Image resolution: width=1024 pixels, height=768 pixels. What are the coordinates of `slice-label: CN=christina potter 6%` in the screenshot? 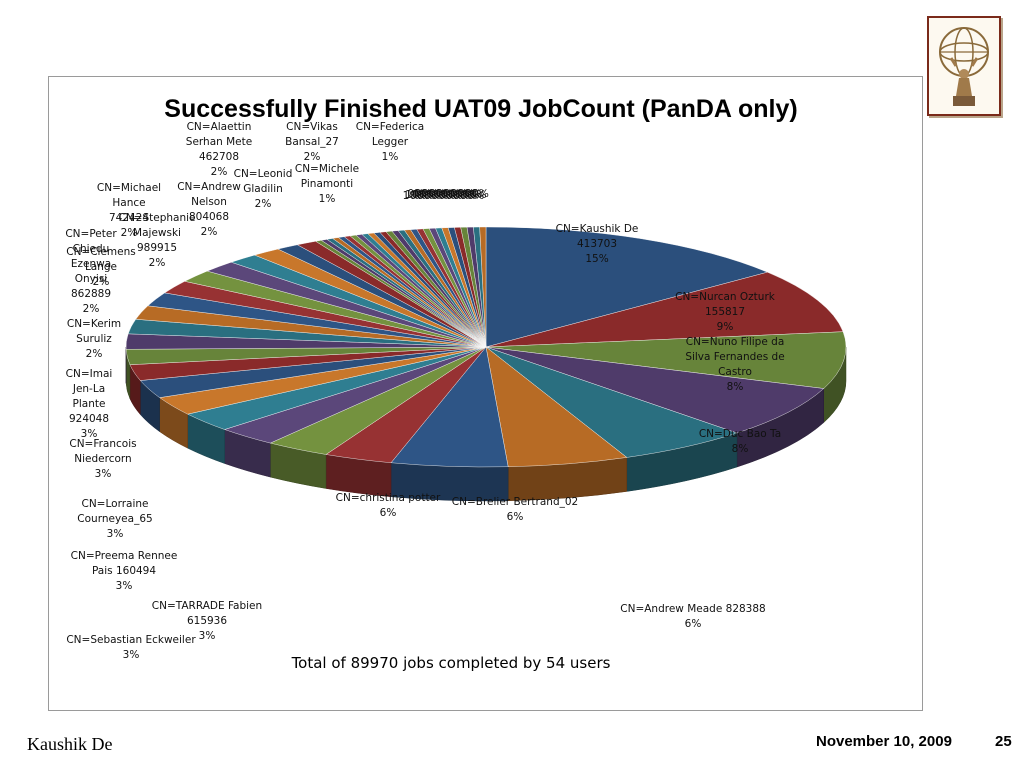 It's located at (388, 505).